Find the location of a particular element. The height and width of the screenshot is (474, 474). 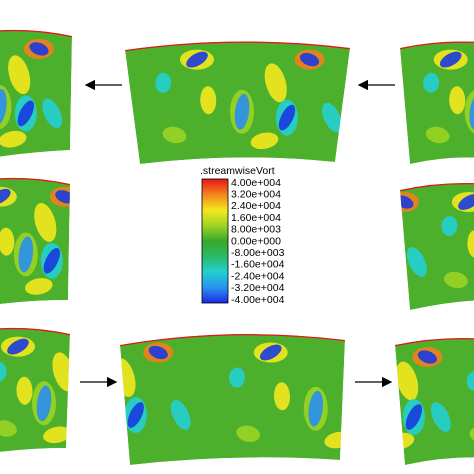

colorbar is located at coordinates (215, 241).